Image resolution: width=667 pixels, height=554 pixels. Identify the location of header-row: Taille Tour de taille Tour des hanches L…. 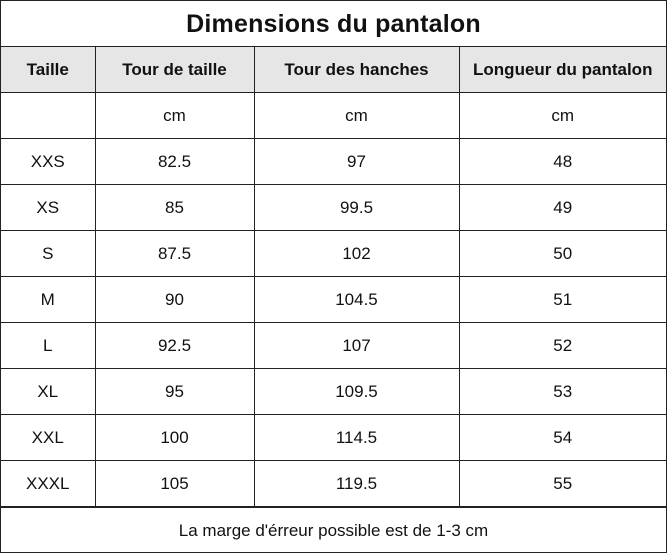
(333, 70).